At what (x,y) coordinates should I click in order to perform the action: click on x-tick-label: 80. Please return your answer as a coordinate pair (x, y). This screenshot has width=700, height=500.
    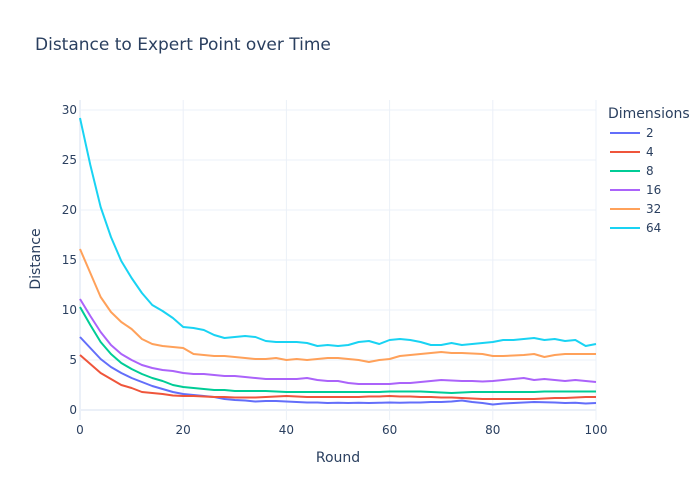
    Looking at the image, I should click on (492, 430).